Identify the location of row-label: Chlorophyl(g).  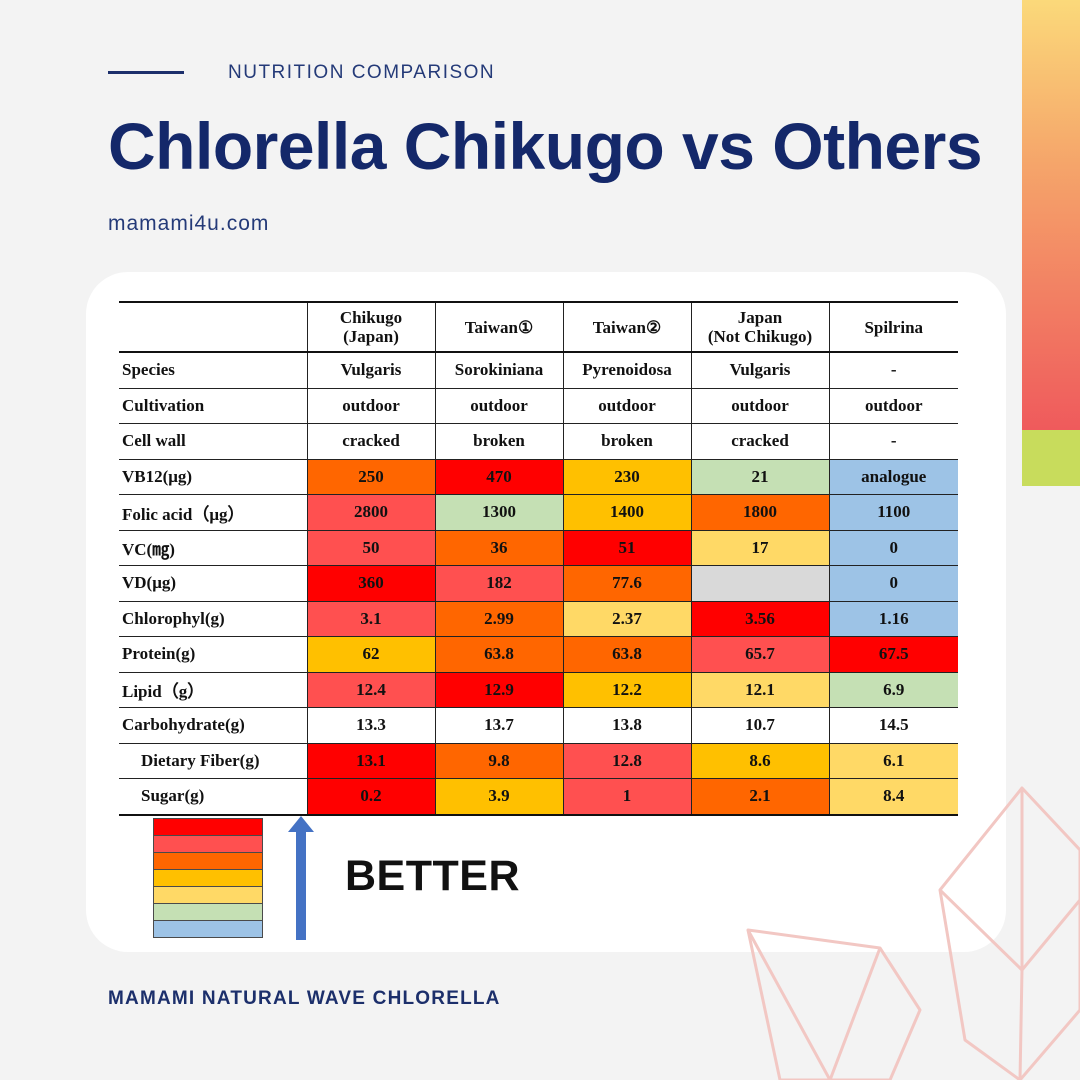
(213, 619).